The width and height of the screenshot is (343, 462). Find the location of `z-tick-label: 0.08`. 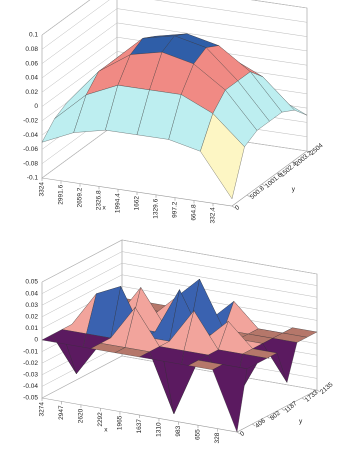

z-tick-label: 0.08 is located at coordinates (31, 49).